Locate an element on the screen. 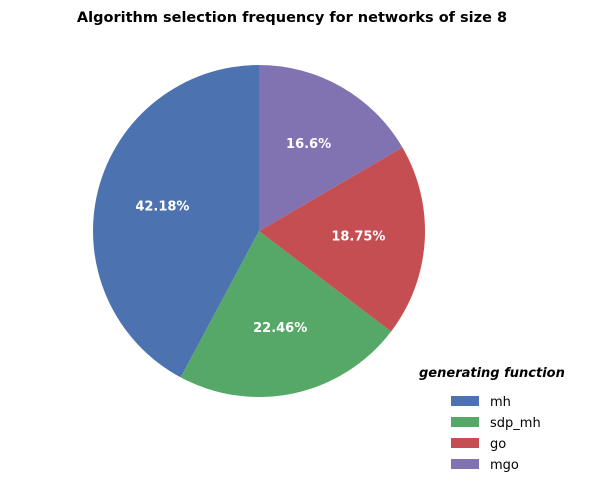 This screenshot has height=488, width=590. legend-swatch-sdp-mh is located at coordinates (465, 422).